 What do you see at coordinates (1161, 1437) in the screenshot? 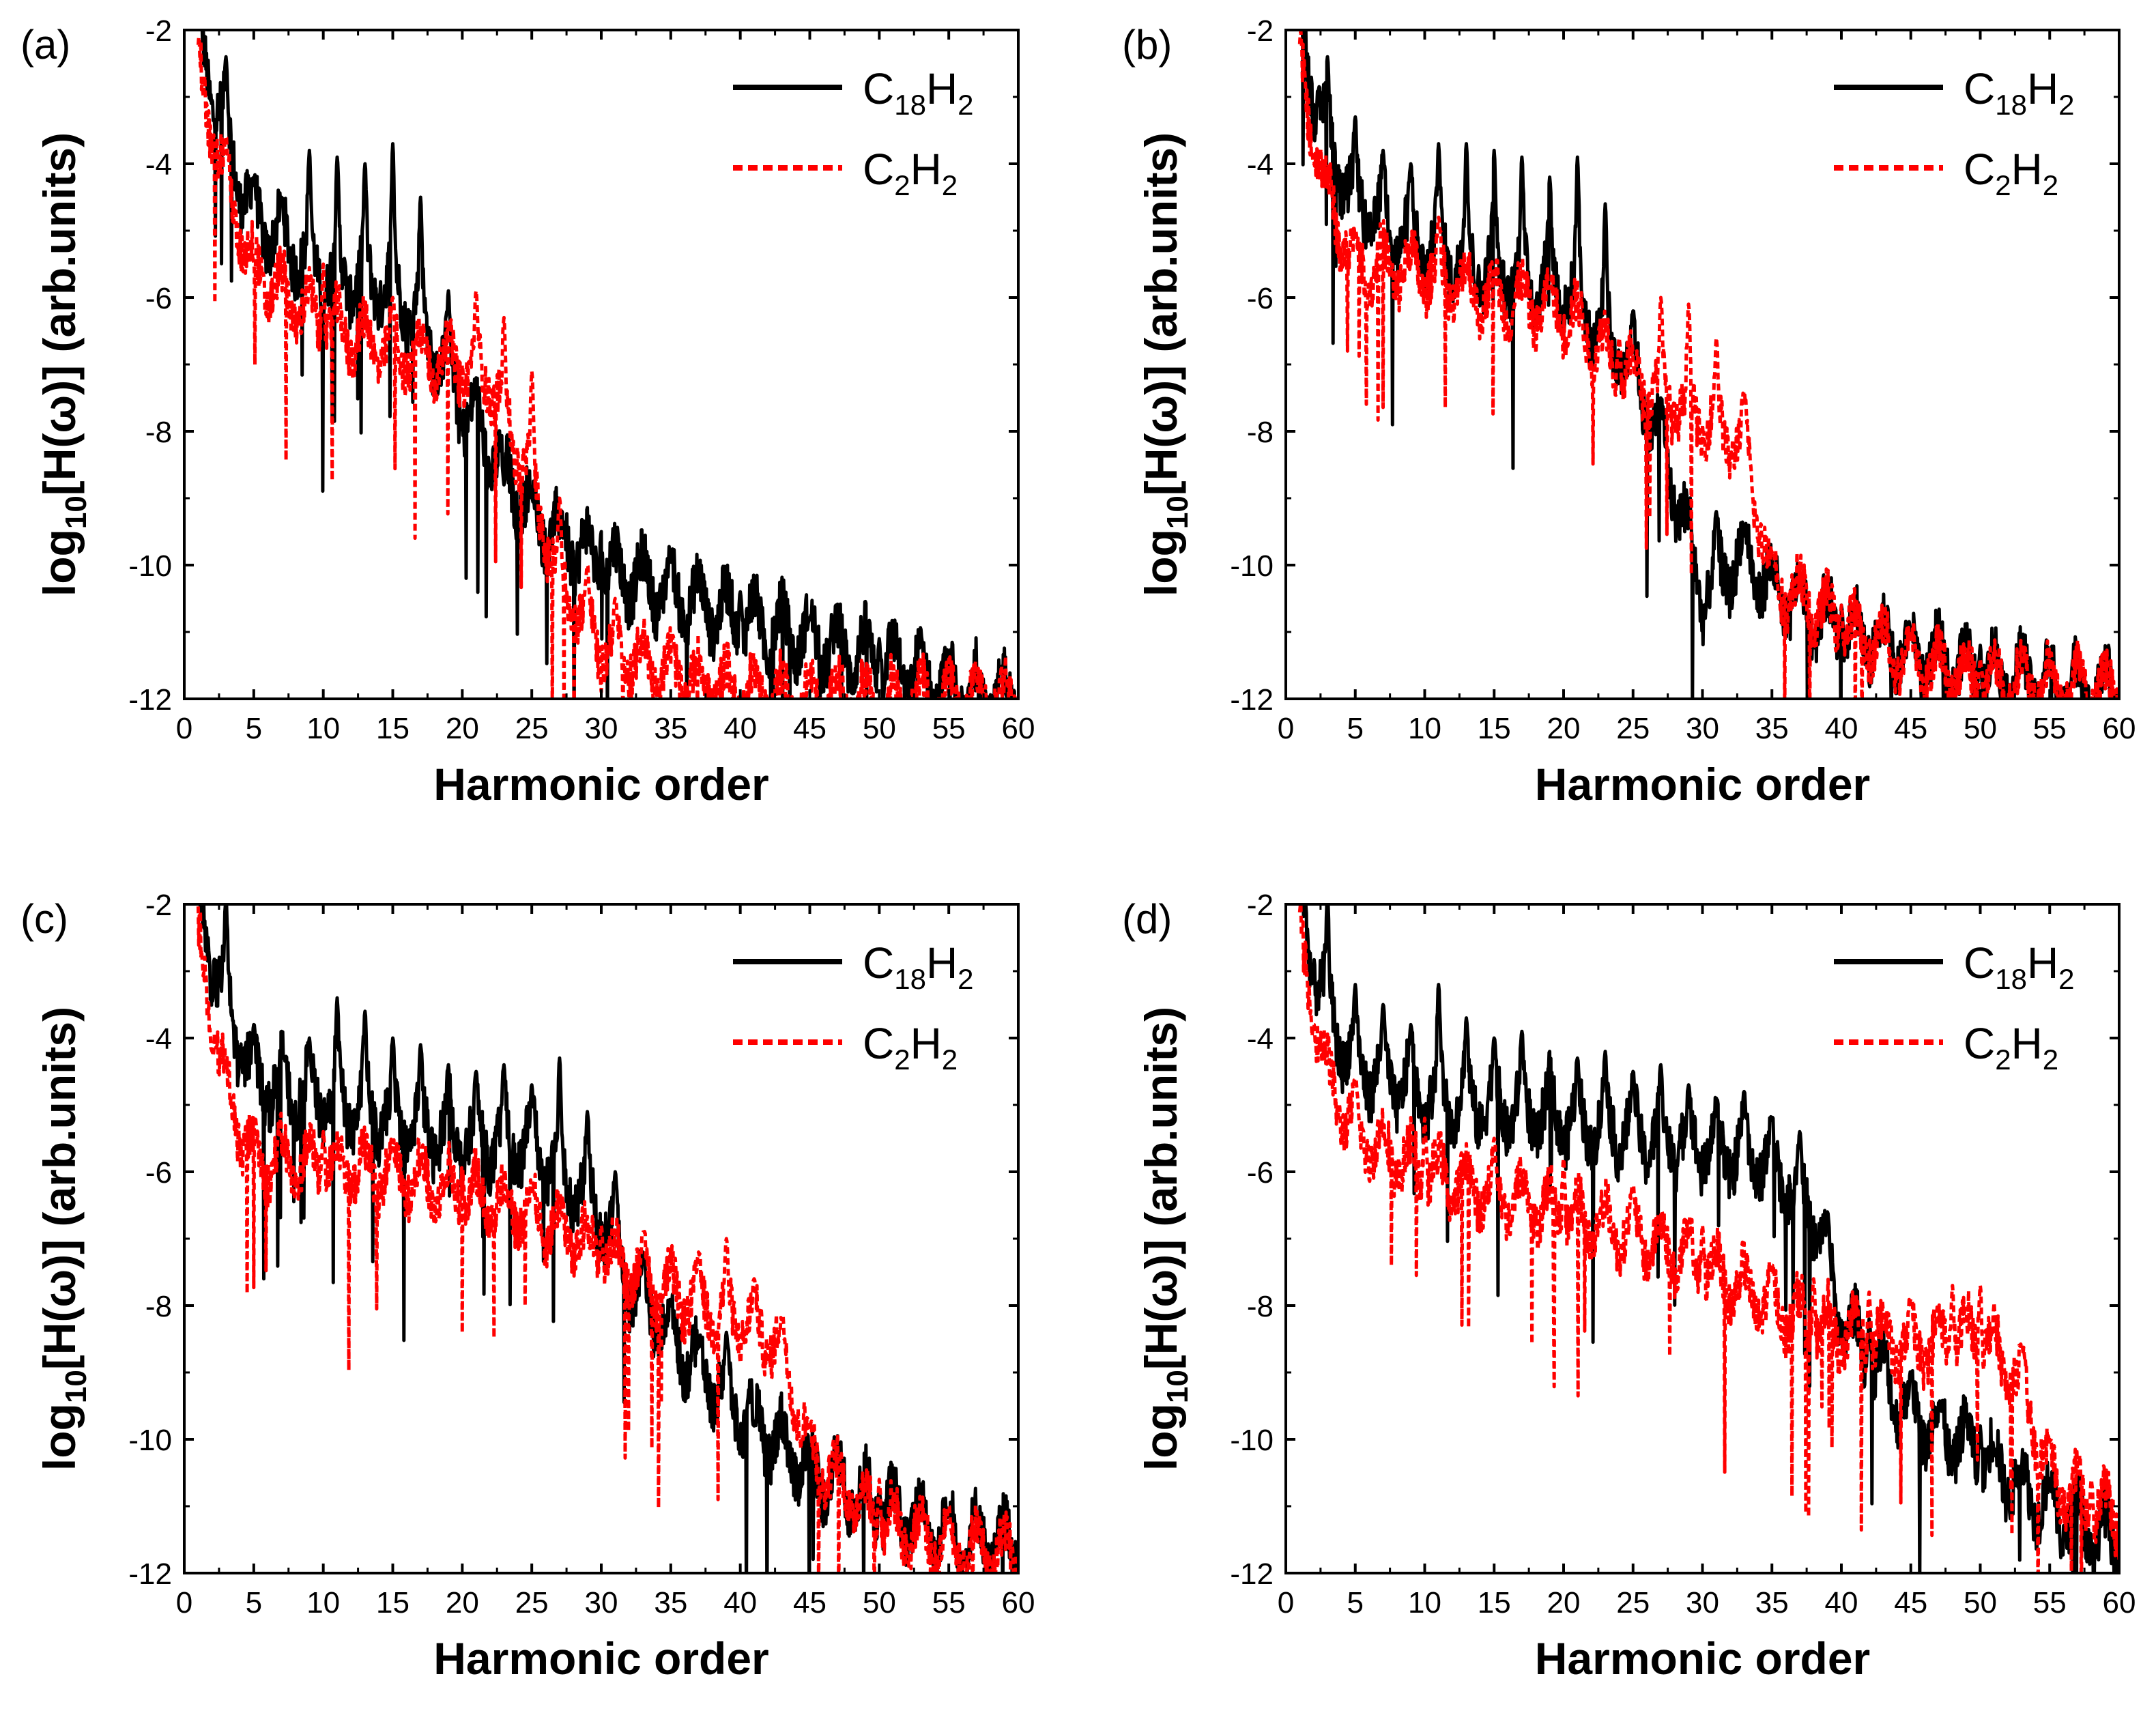
I see `y-axis-title-pre: log` at bounding box center [1161, 1437].